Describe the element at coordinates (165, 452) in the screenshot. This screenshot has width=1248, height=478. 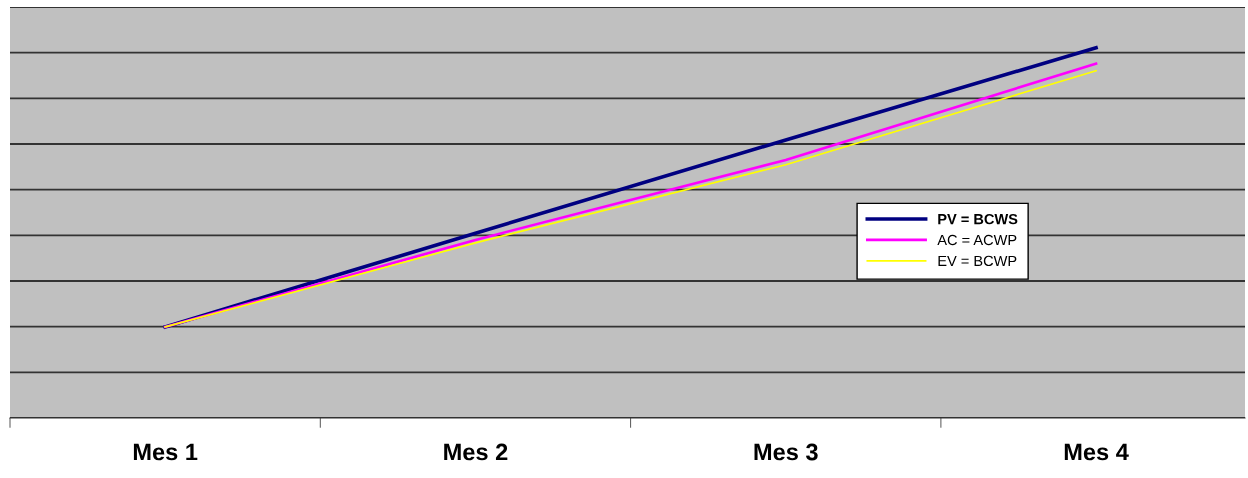
I see `x-tick-label: Mes 1` at that location.